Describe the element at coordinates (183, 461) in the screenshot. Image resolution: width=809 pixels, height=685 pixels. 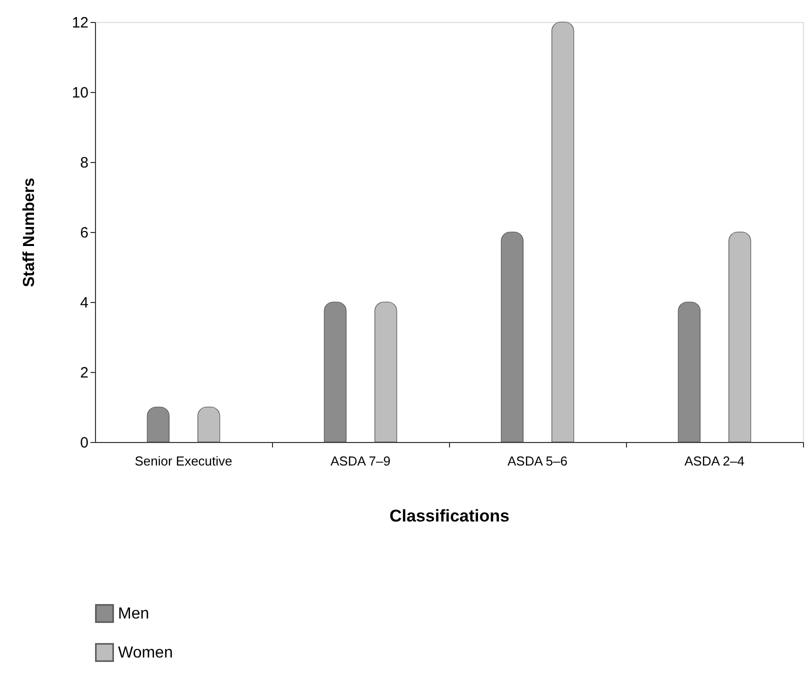
I see `x-tick-label: Senior Executive` at that location.